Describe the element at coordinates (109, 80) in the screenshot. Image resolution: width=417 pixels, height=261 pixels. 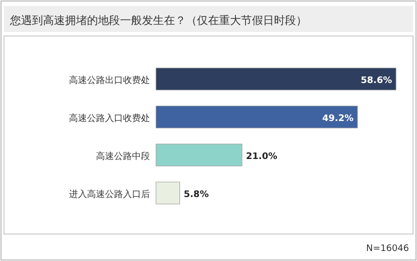
I see `y-tick-label: 高速公路出口收费处` at that location.